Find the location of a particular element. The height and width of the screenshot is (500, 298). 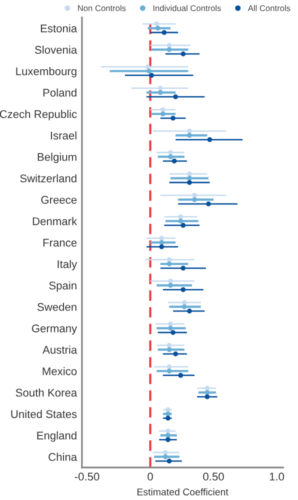

y-tick-label: United States is located at coordinates (44, 414).